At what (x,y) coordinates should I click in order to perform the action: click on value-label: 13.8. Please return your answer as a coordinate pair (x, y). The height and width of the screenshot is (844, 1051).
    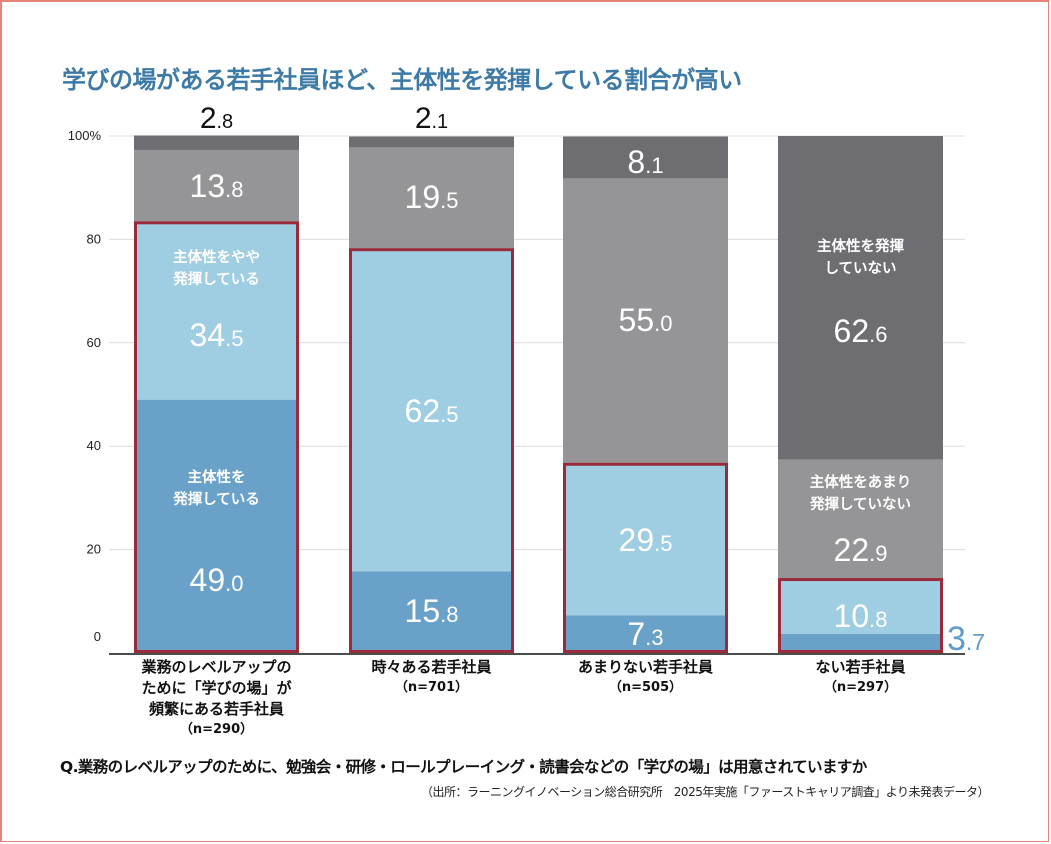
    Looking at the image, I should click on (217, 186).